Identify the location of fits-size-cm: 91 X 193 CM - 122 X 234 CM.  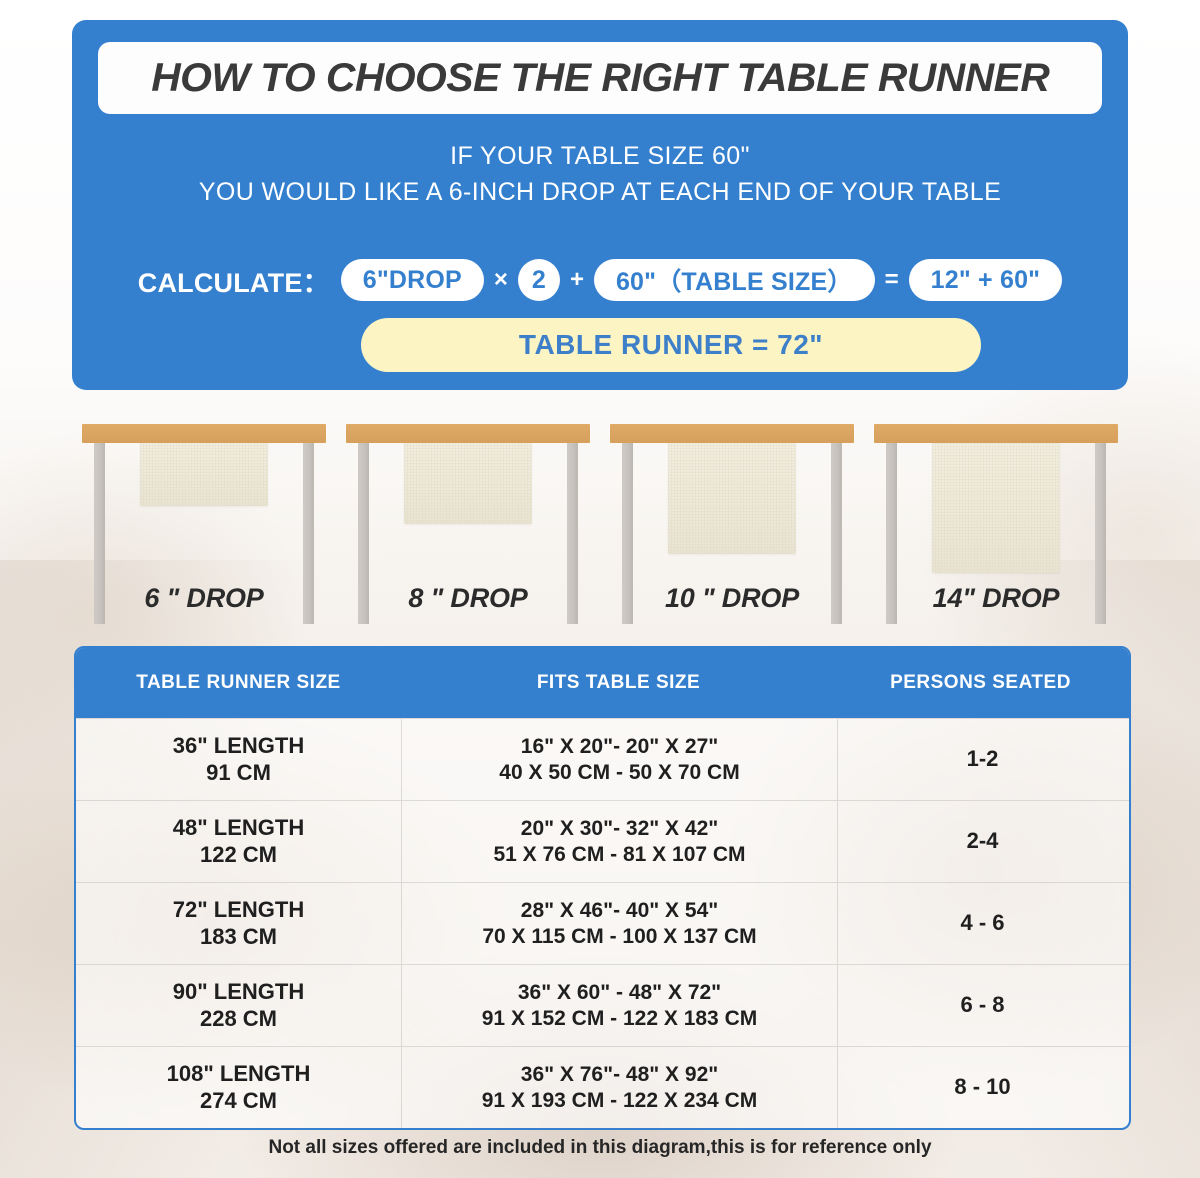
(619, 1100).